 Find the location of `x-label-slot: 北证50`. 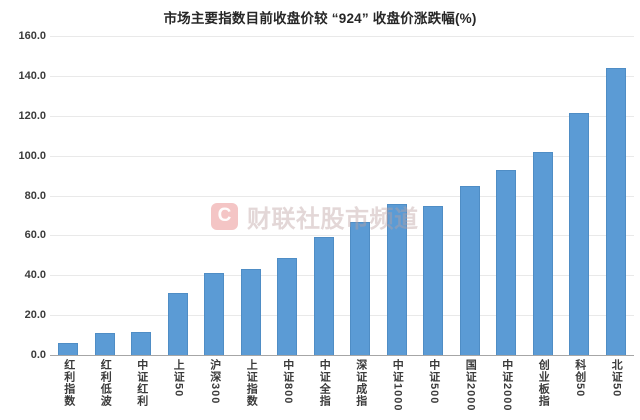

x-label-slot: 北证50 is located at coordinates (616, 388).